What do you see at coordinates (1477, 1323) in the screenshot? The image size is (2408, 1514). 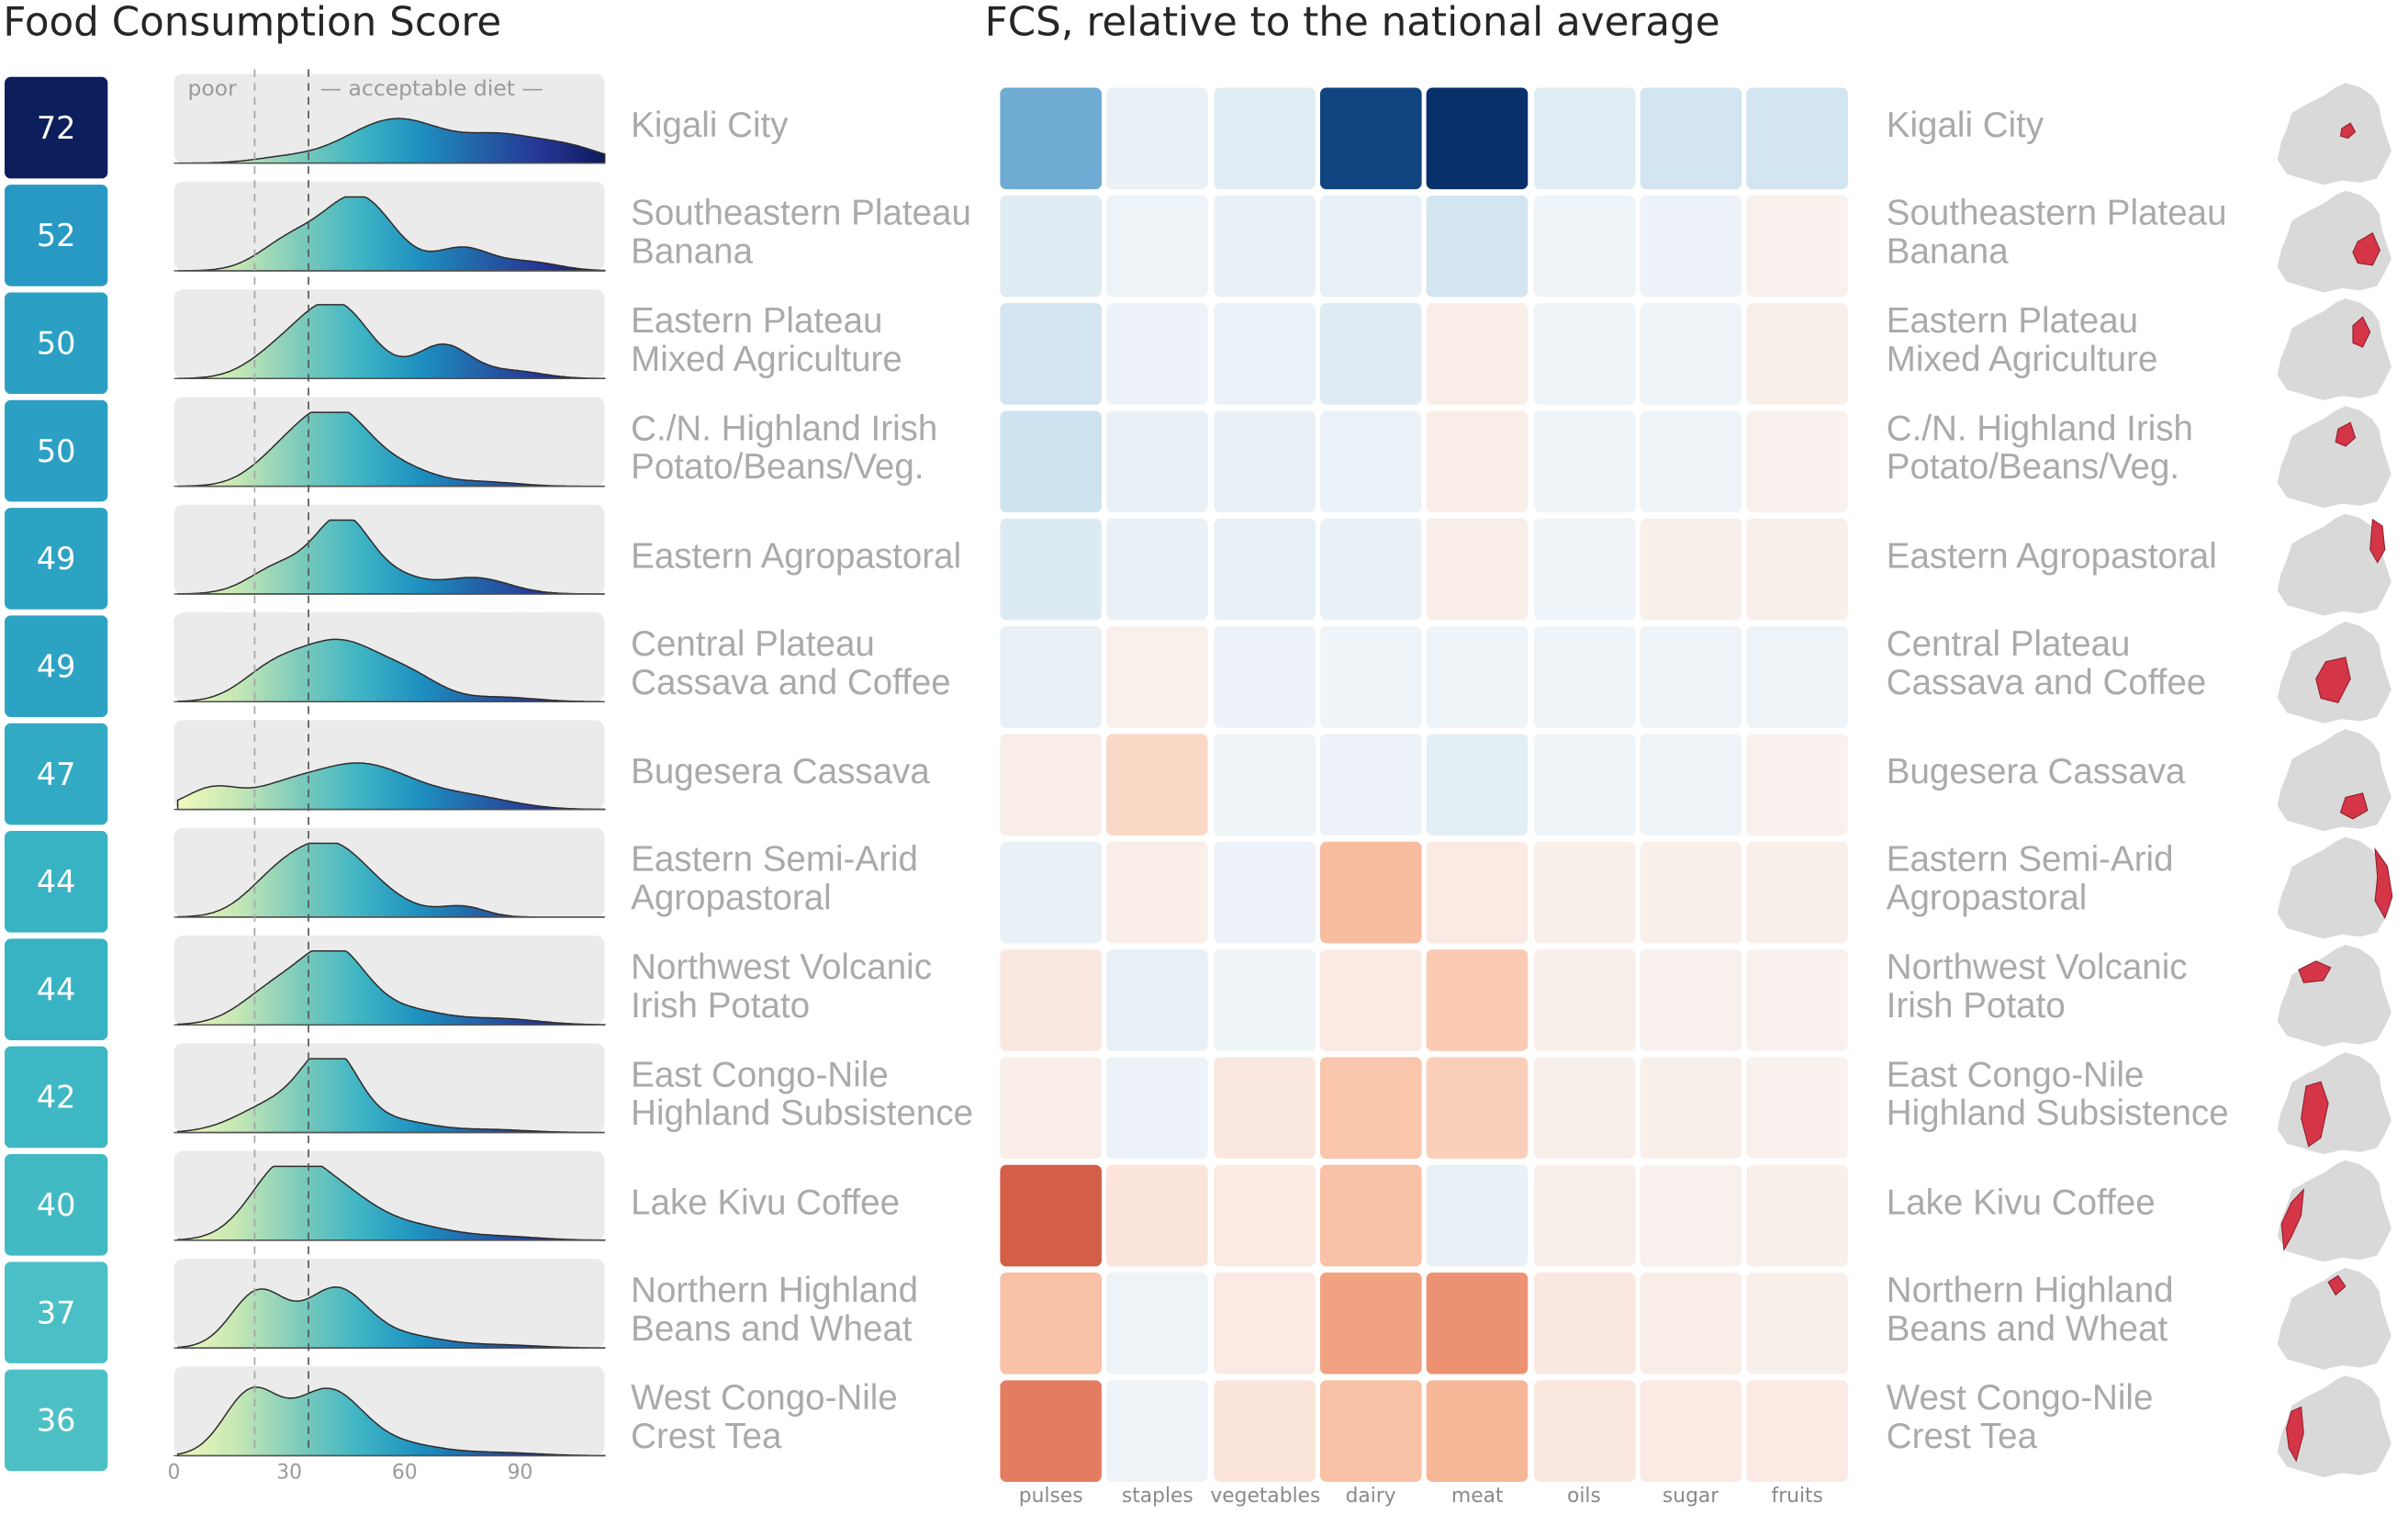 I see `heat-cell-northern-highland-beans-and-wheat-meat` at bounding box center [1477, 1323].